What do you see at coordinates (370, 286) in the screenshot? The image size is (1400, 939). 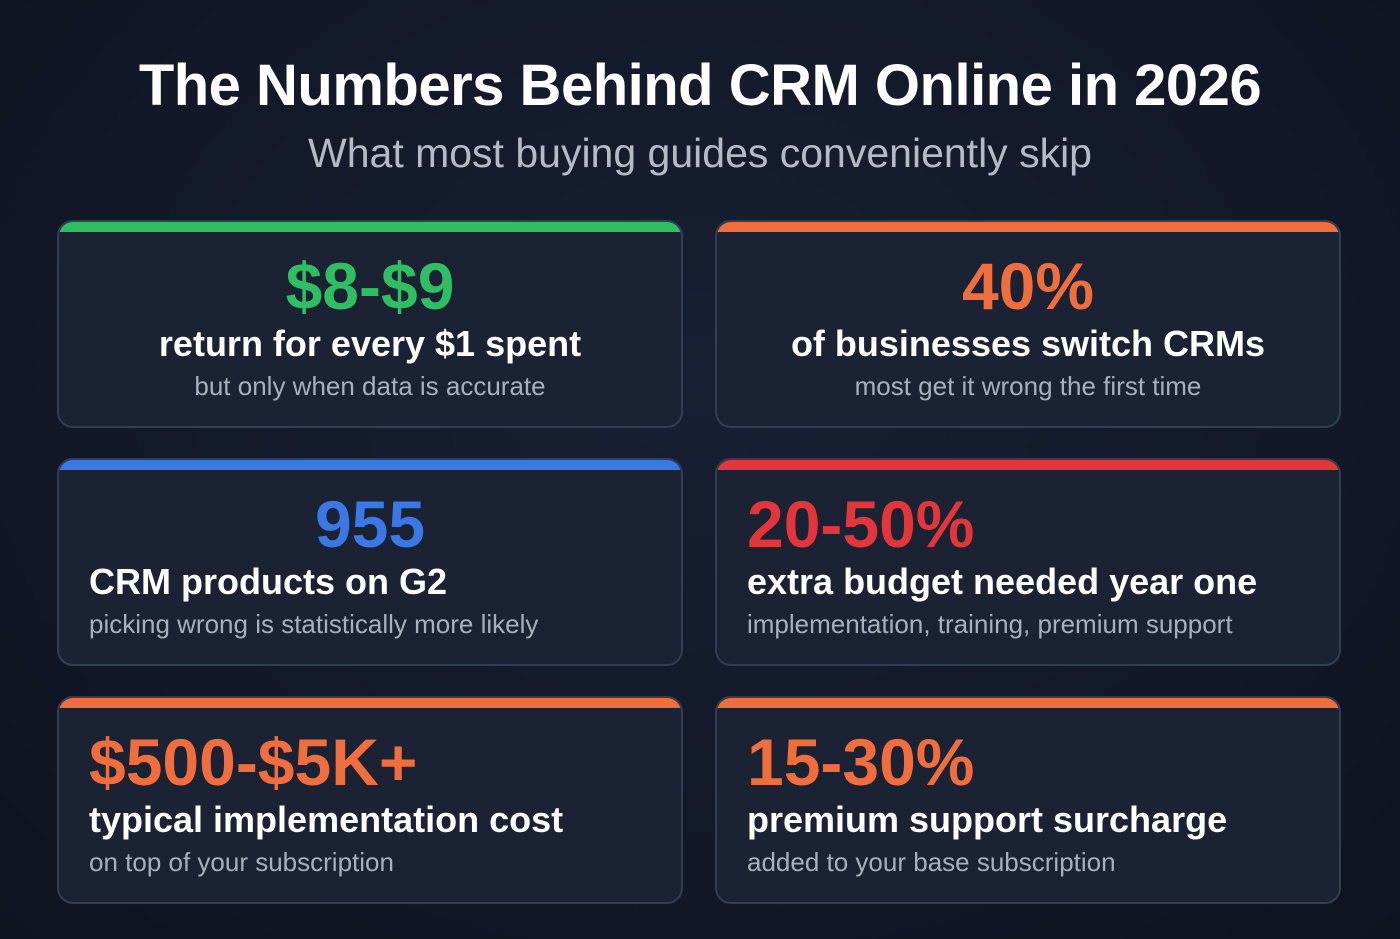 I see `stat-value: $8-$9` at bounding box center [370, 286].